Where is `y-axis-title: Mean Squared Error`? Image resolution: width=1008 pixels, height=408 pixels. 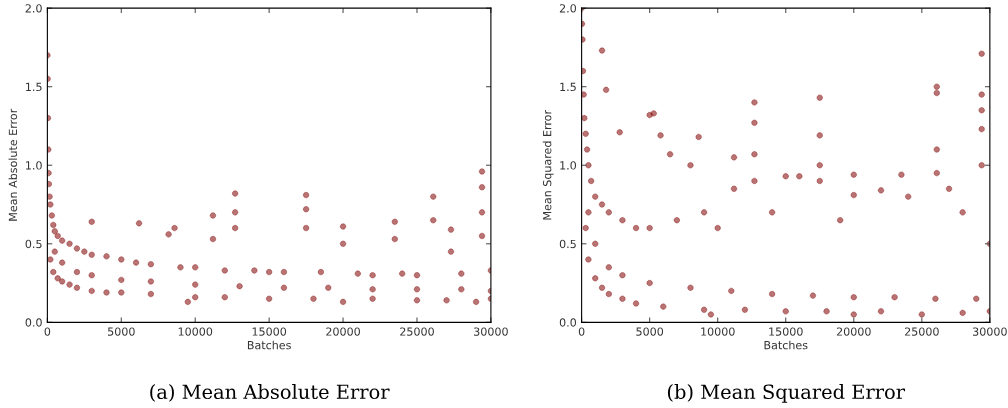
y-axis-title: Mean Squared Error is located at coordinates (548, 164).